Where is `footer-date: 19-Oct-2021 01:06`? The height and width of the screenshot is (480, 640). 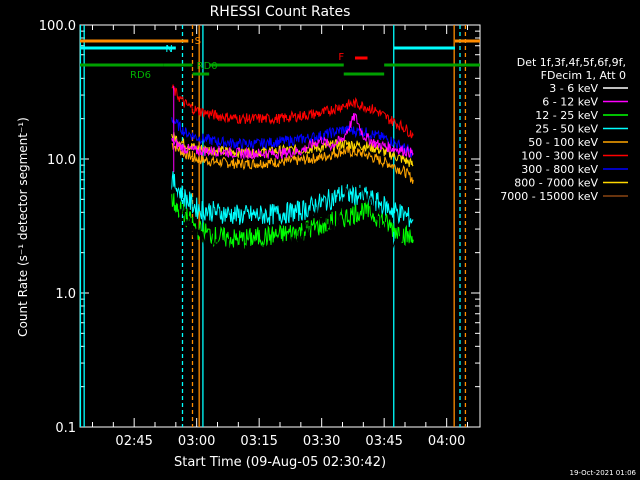 footer-date: 19-Oct-2021 01:06 is located at coordinates (603, 473).